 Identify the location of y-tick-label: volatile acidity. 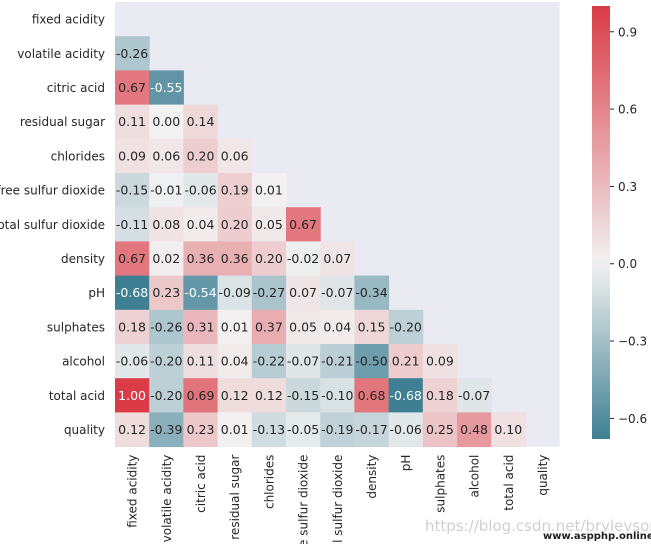
(61, 54).